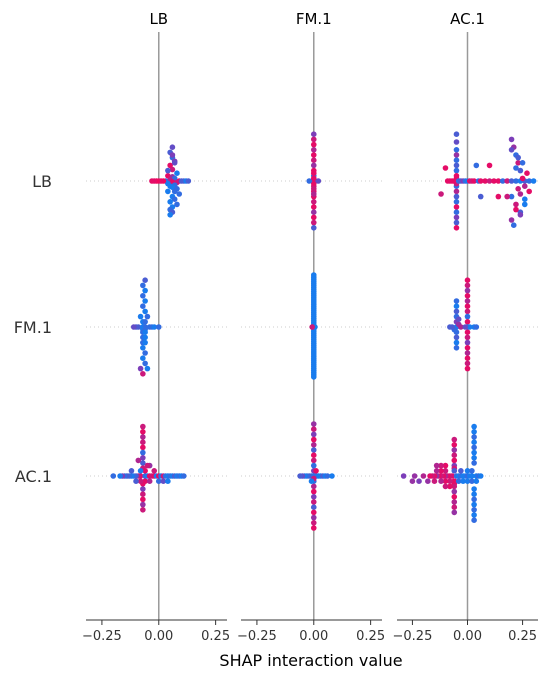  I want to click on row-label-fm-1: FM.1, so click(33, 327).